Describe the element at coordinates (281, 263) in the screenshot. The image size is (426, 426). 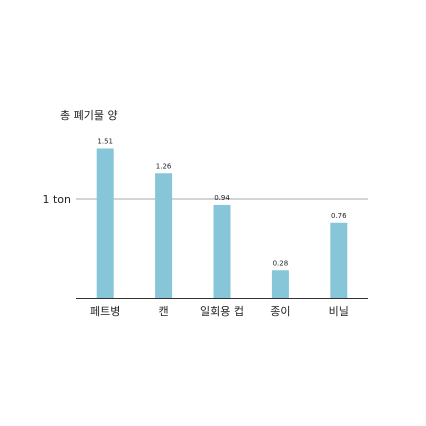
I see `data-label-4: 0.28` at that location.